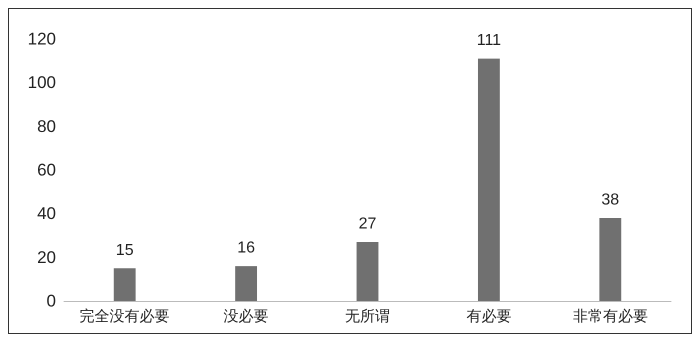 Image resolution: width=700 pixels, height=342 pixels. Describe the element at coordinates (246, 248) in the screenshot. I see `data-label: 16` at that location.